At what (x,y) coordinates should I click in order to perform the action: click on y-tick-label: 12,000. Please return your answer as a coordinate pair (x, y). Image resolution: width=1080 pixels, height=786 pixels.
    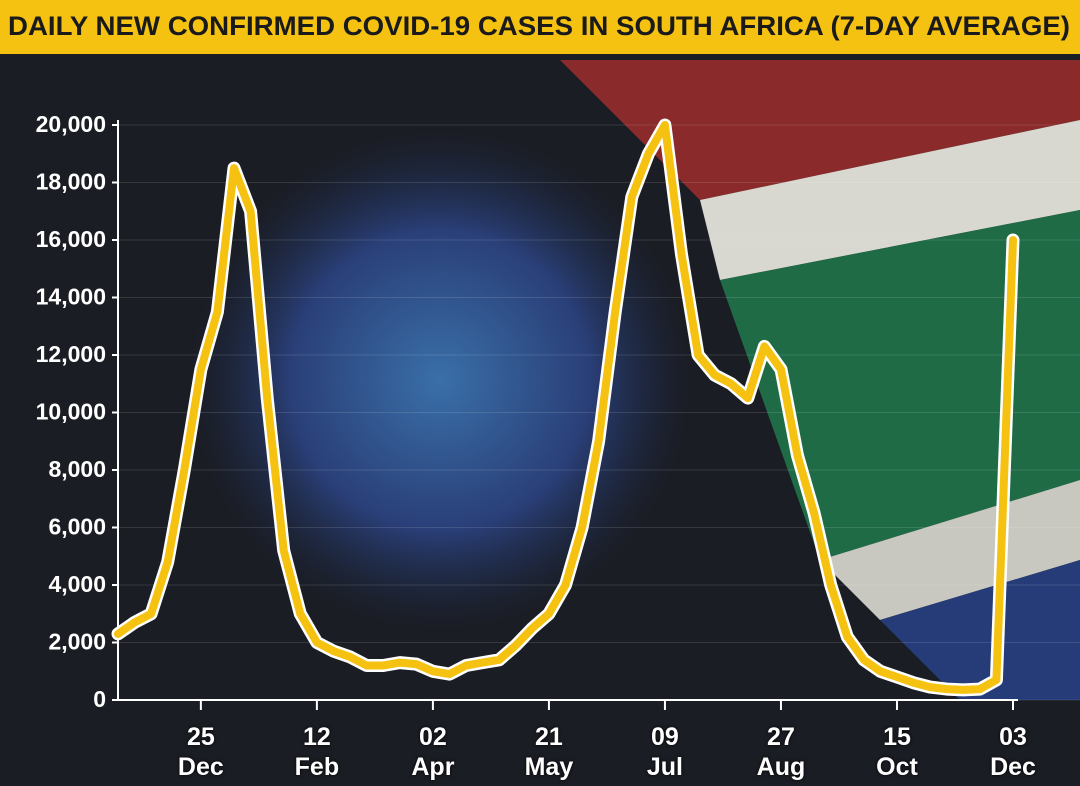
    Looking at the image, I should click on (71, 354).